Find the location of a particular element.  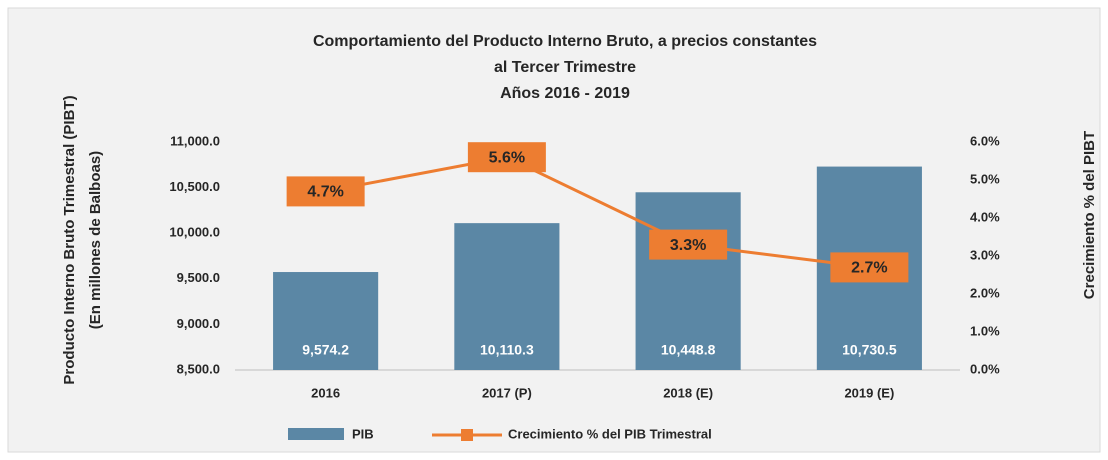

y2-tick-label: 4.0% is located at coordinates (985, 216).